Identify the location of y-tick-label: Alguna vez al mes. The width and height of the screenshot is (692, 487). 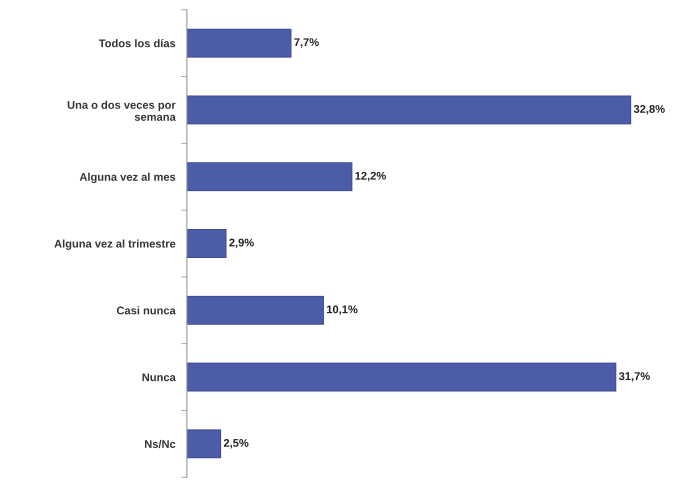
(128, 178).